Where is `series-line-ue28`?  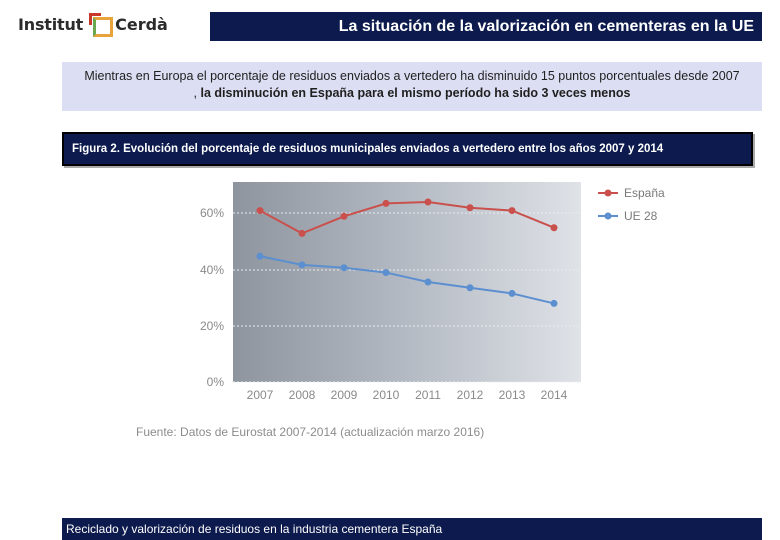 series-line-ue28 is located at coordinates (407, 280).